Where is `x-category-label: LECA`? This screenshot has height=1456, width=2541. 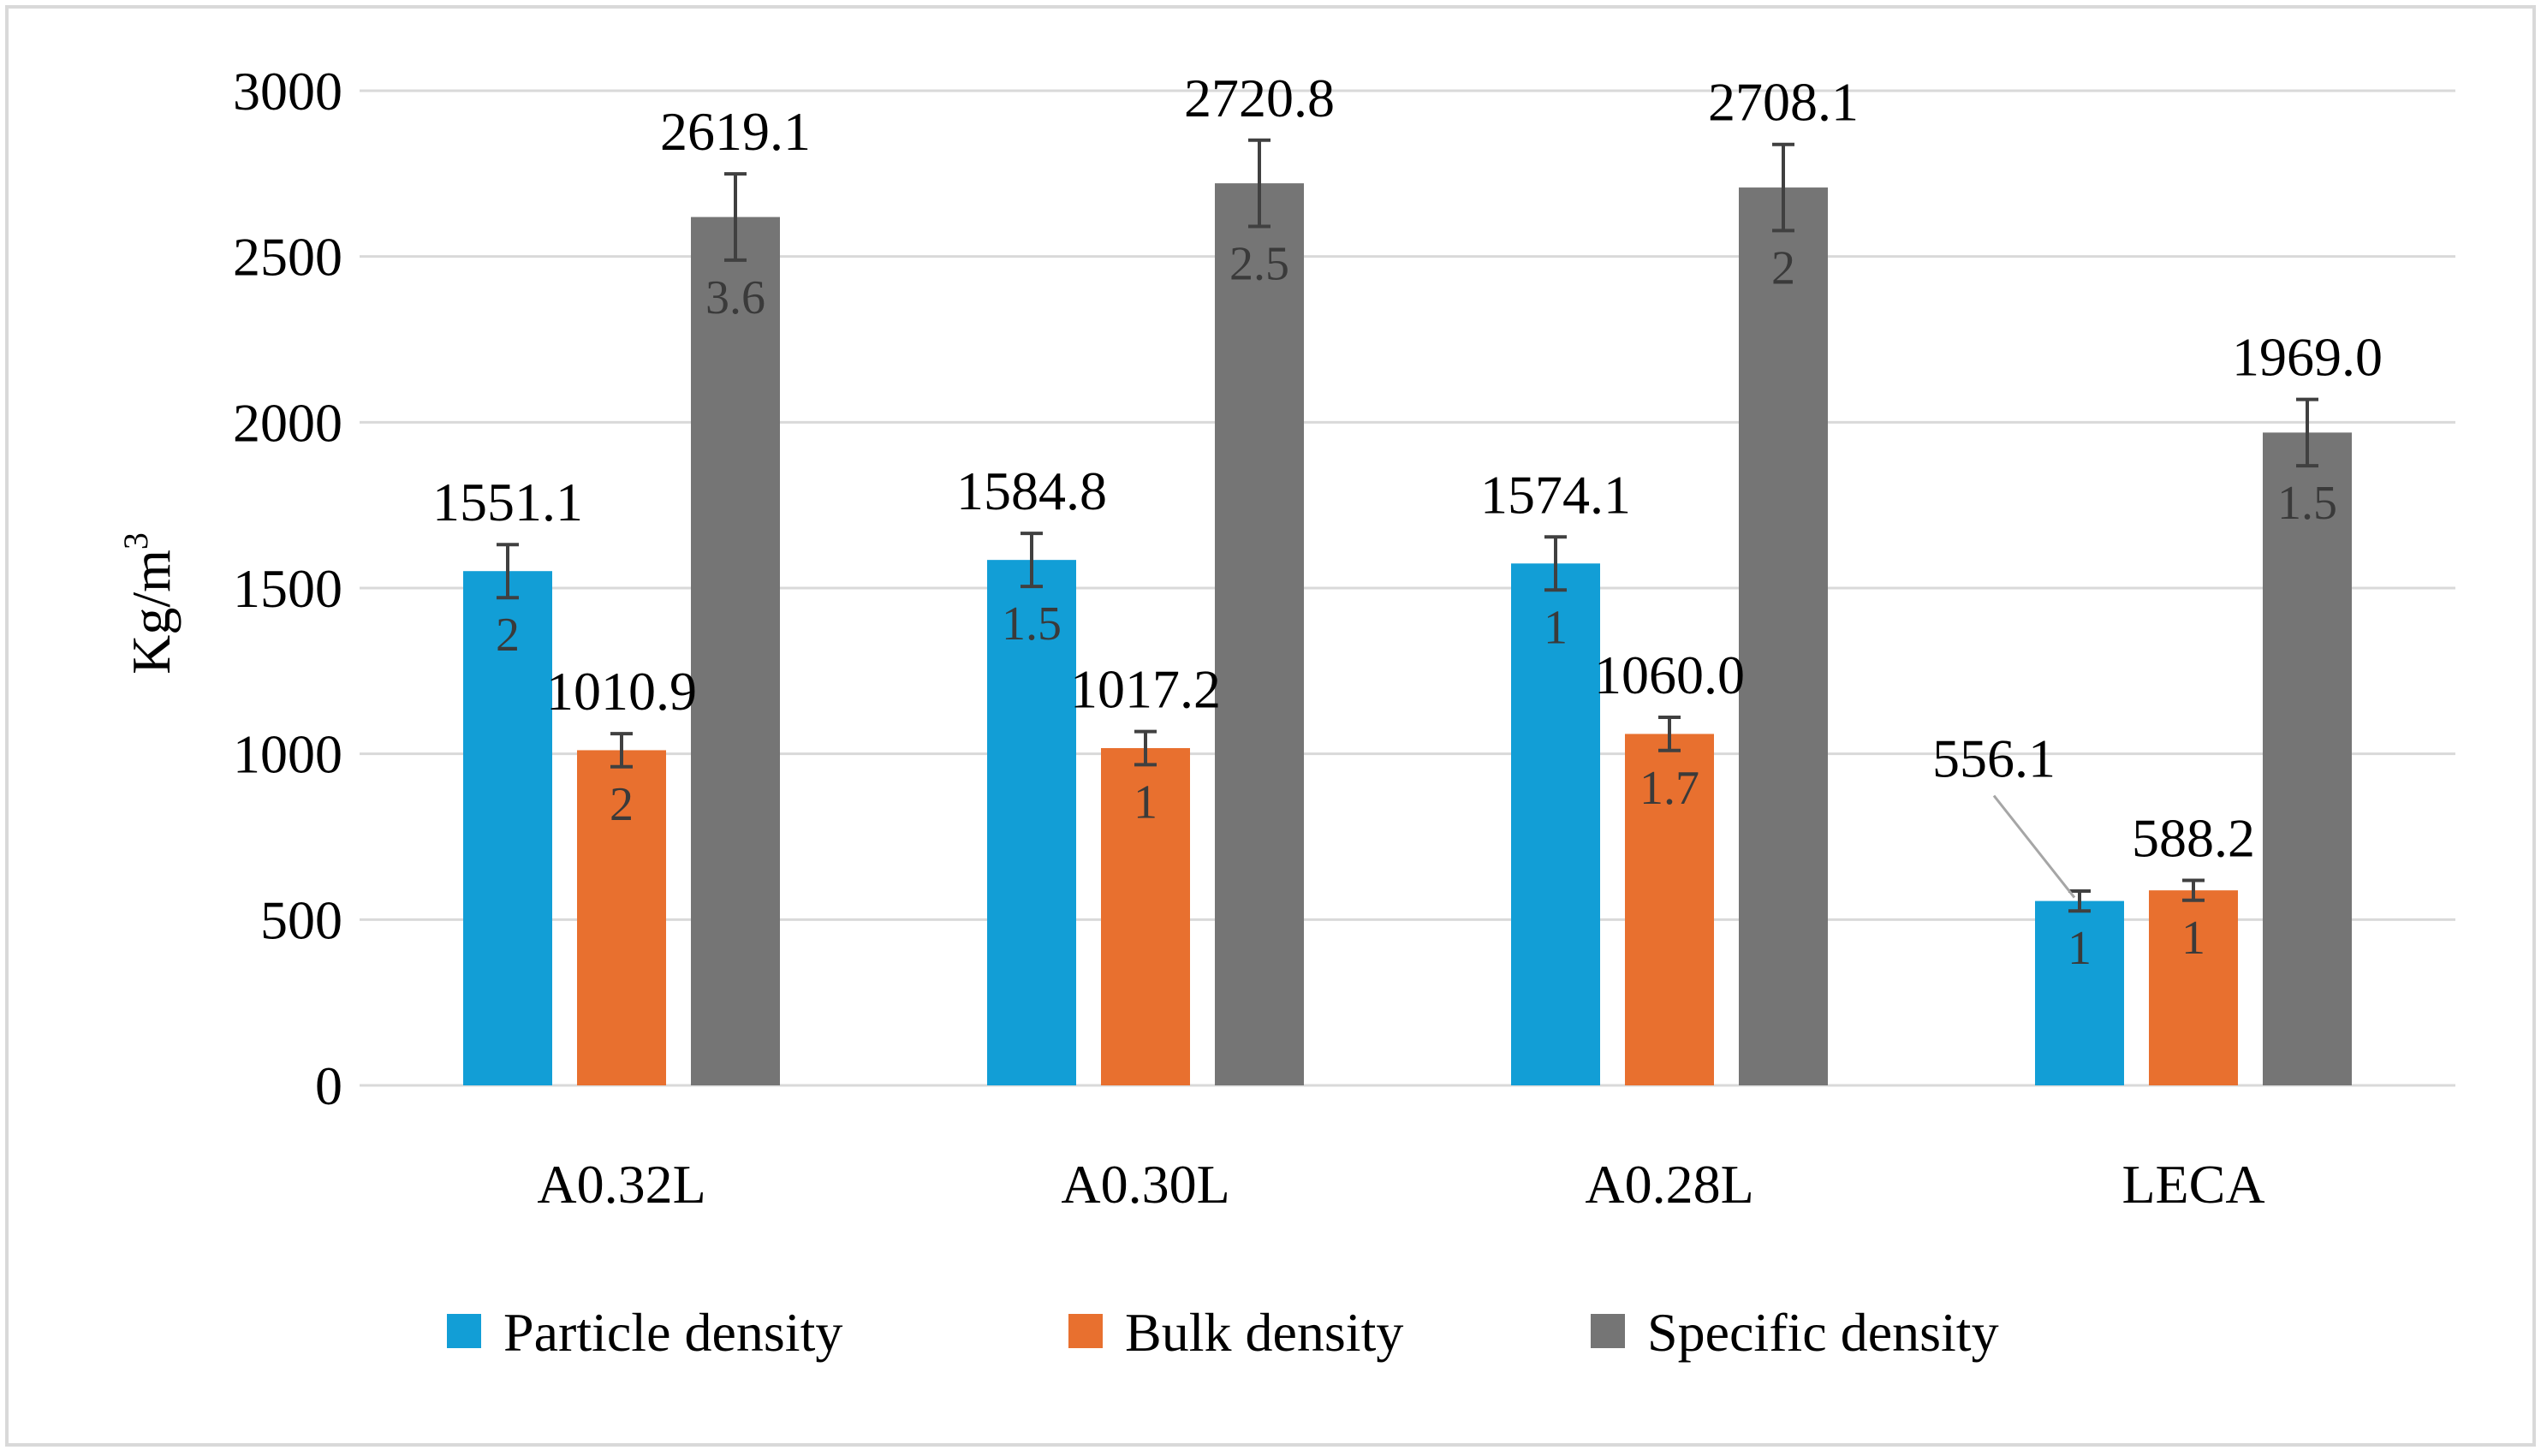
x-category-label: LECA is located at coordinates (2192, 1185).